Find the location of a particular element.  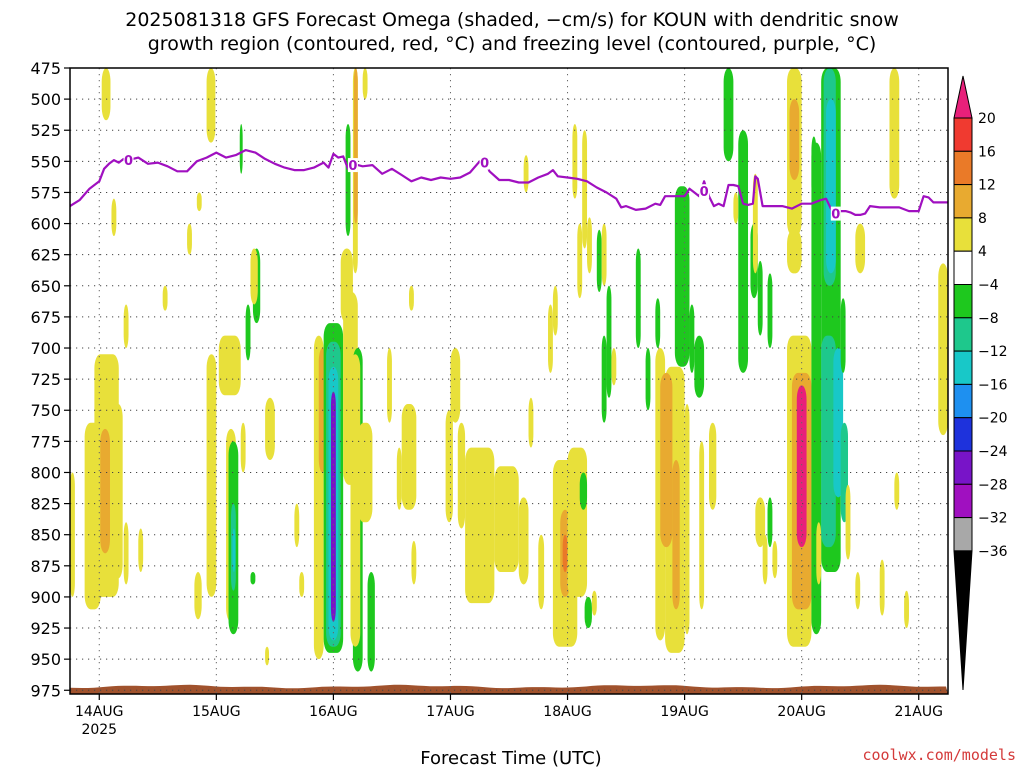

y-tick-label-1: 500 is located at coordinates (45, 99).